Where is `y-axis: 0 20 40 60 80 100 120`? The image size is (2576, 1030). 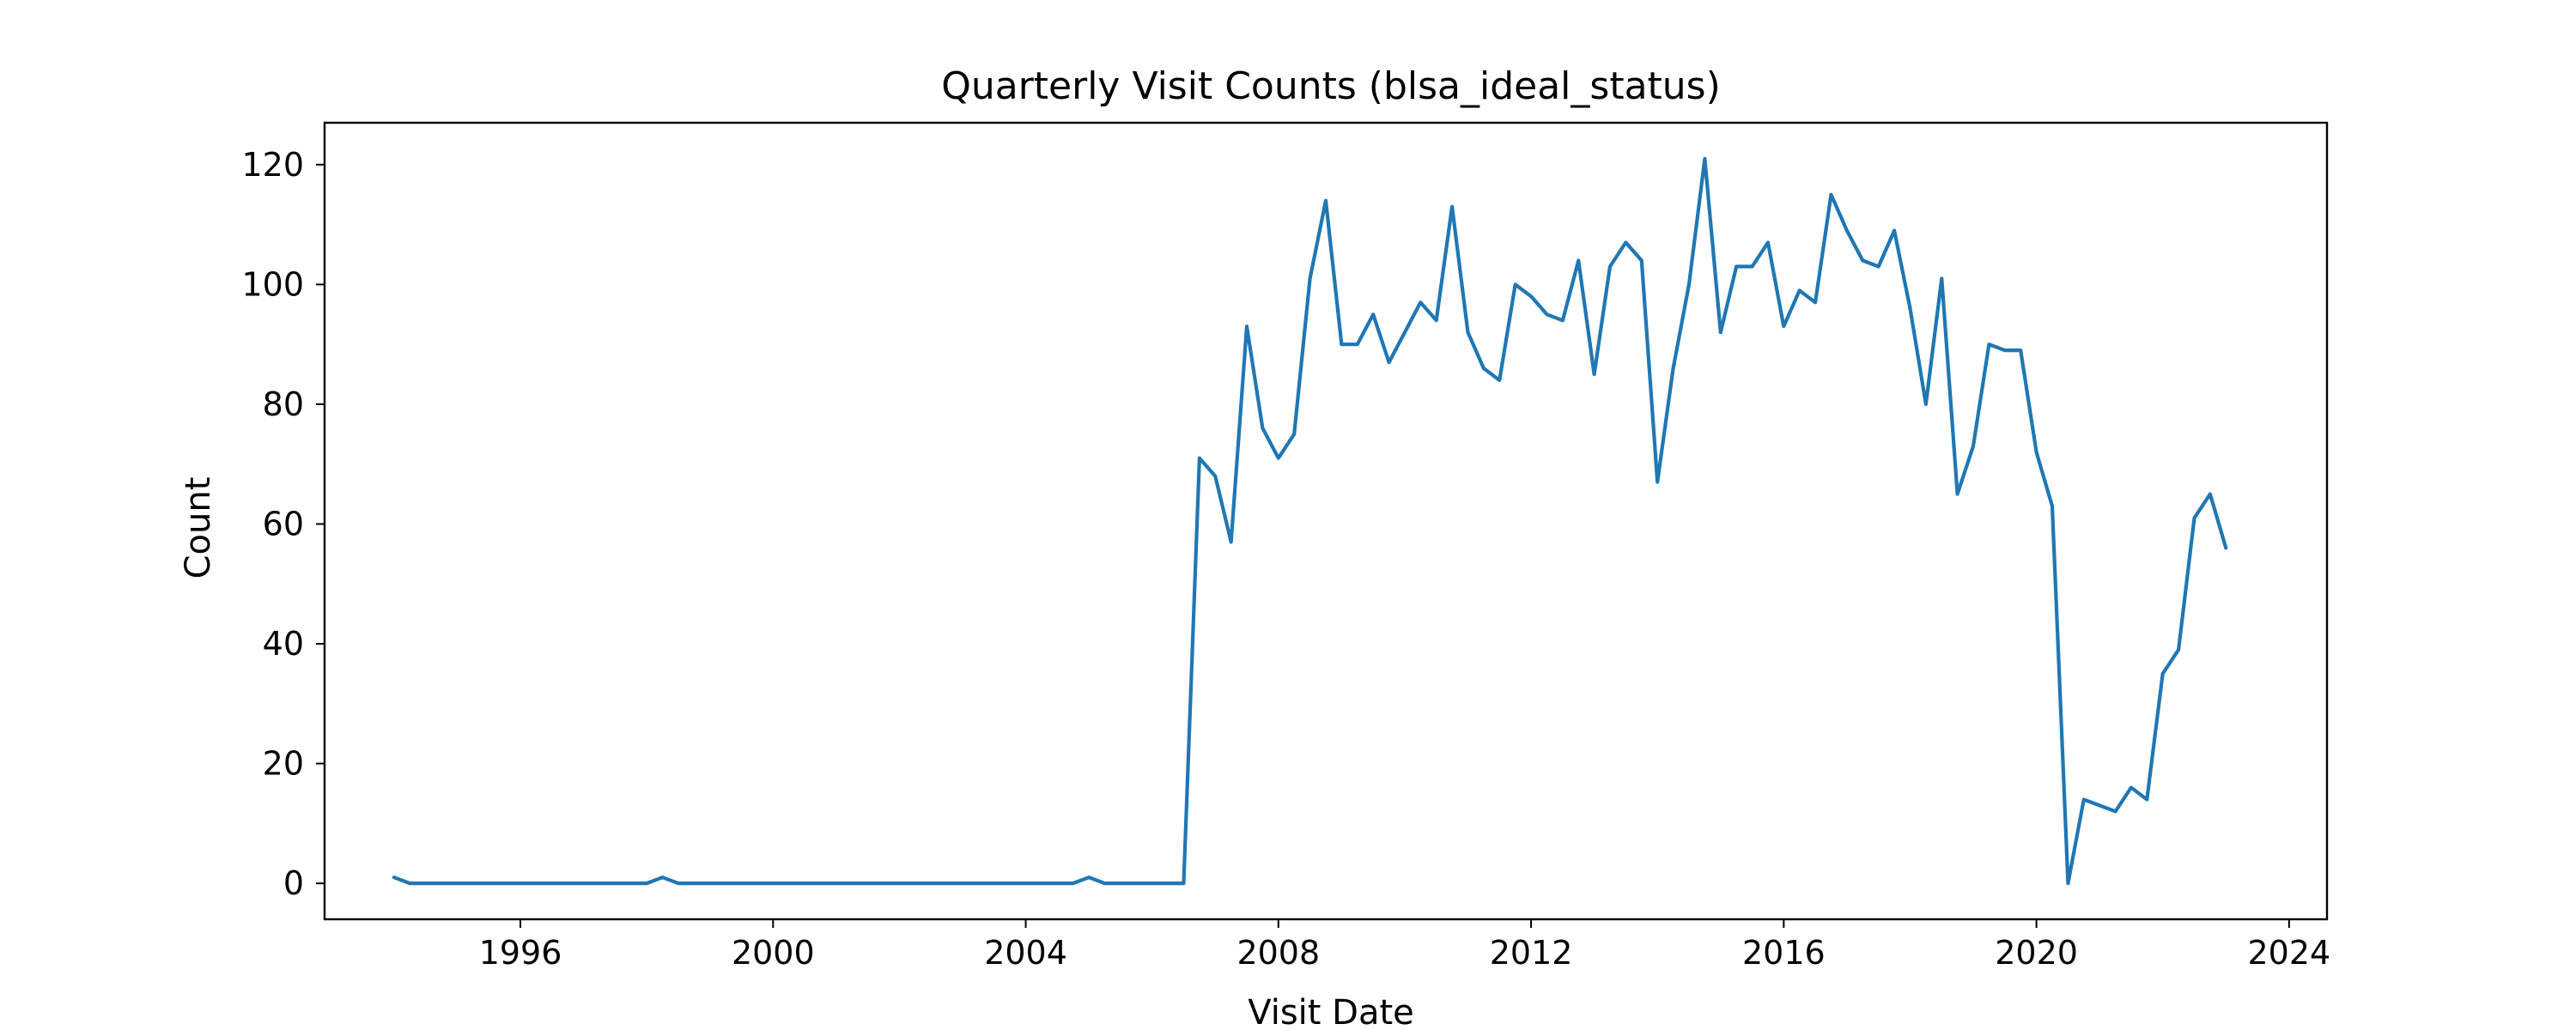
y-axis: 0 20 40 60 80 100 120 is located at coordinates (283, 524).